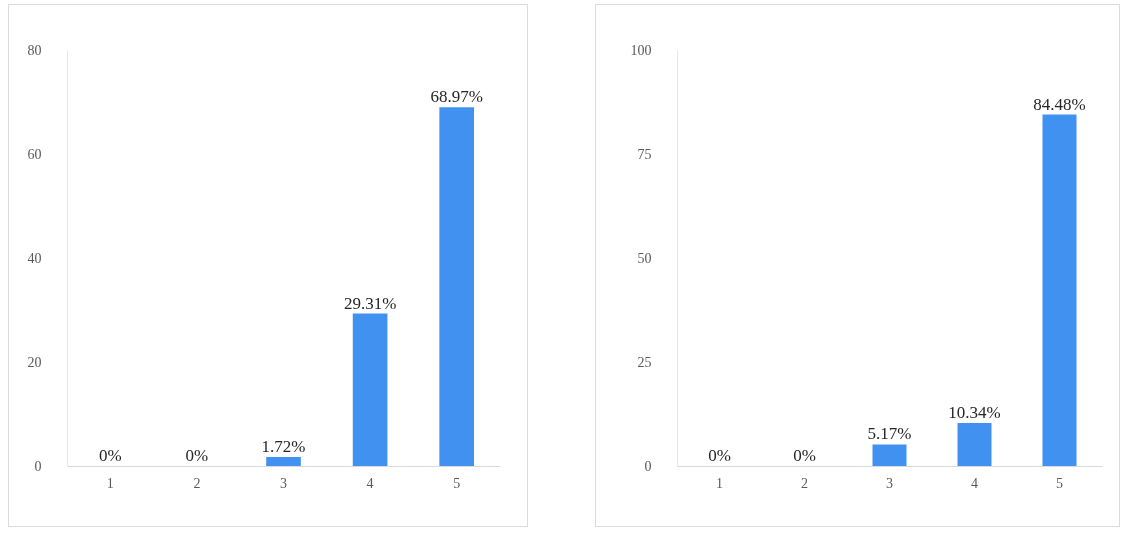  Describe the element at coordinates (34, 362) in the screenshot. I see `y-tick-label: 20` at that location.